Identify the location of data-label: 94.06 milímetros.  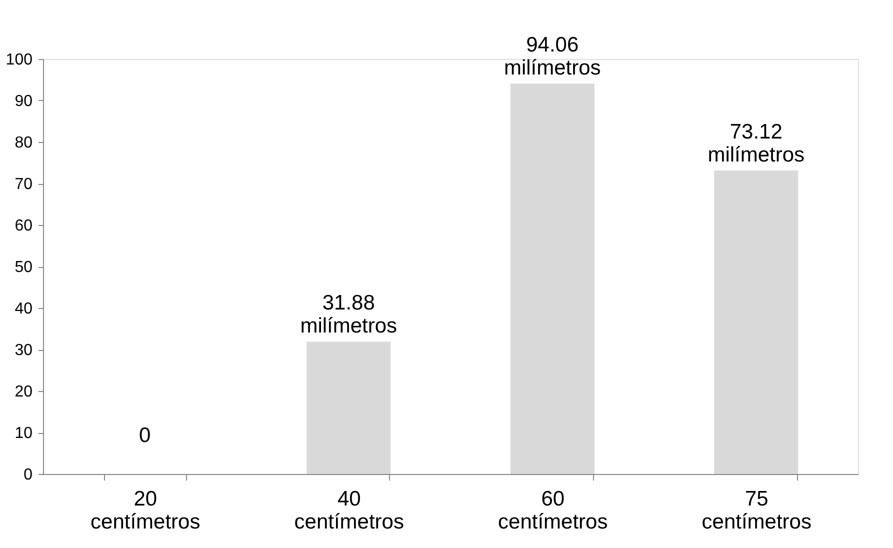
(552, 57).